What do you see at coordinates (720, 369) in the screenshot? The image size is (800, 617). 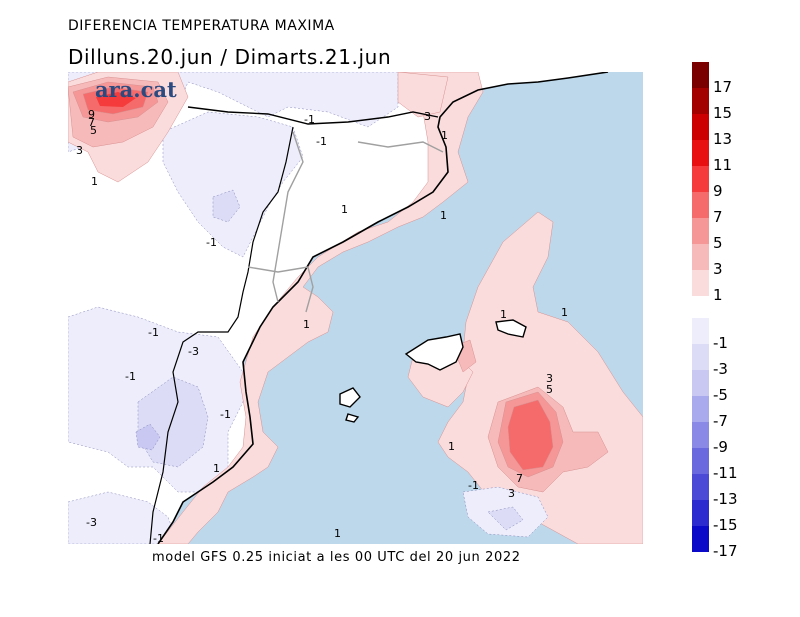 I see `legend-label: -3` at bounding box center [720, 369].